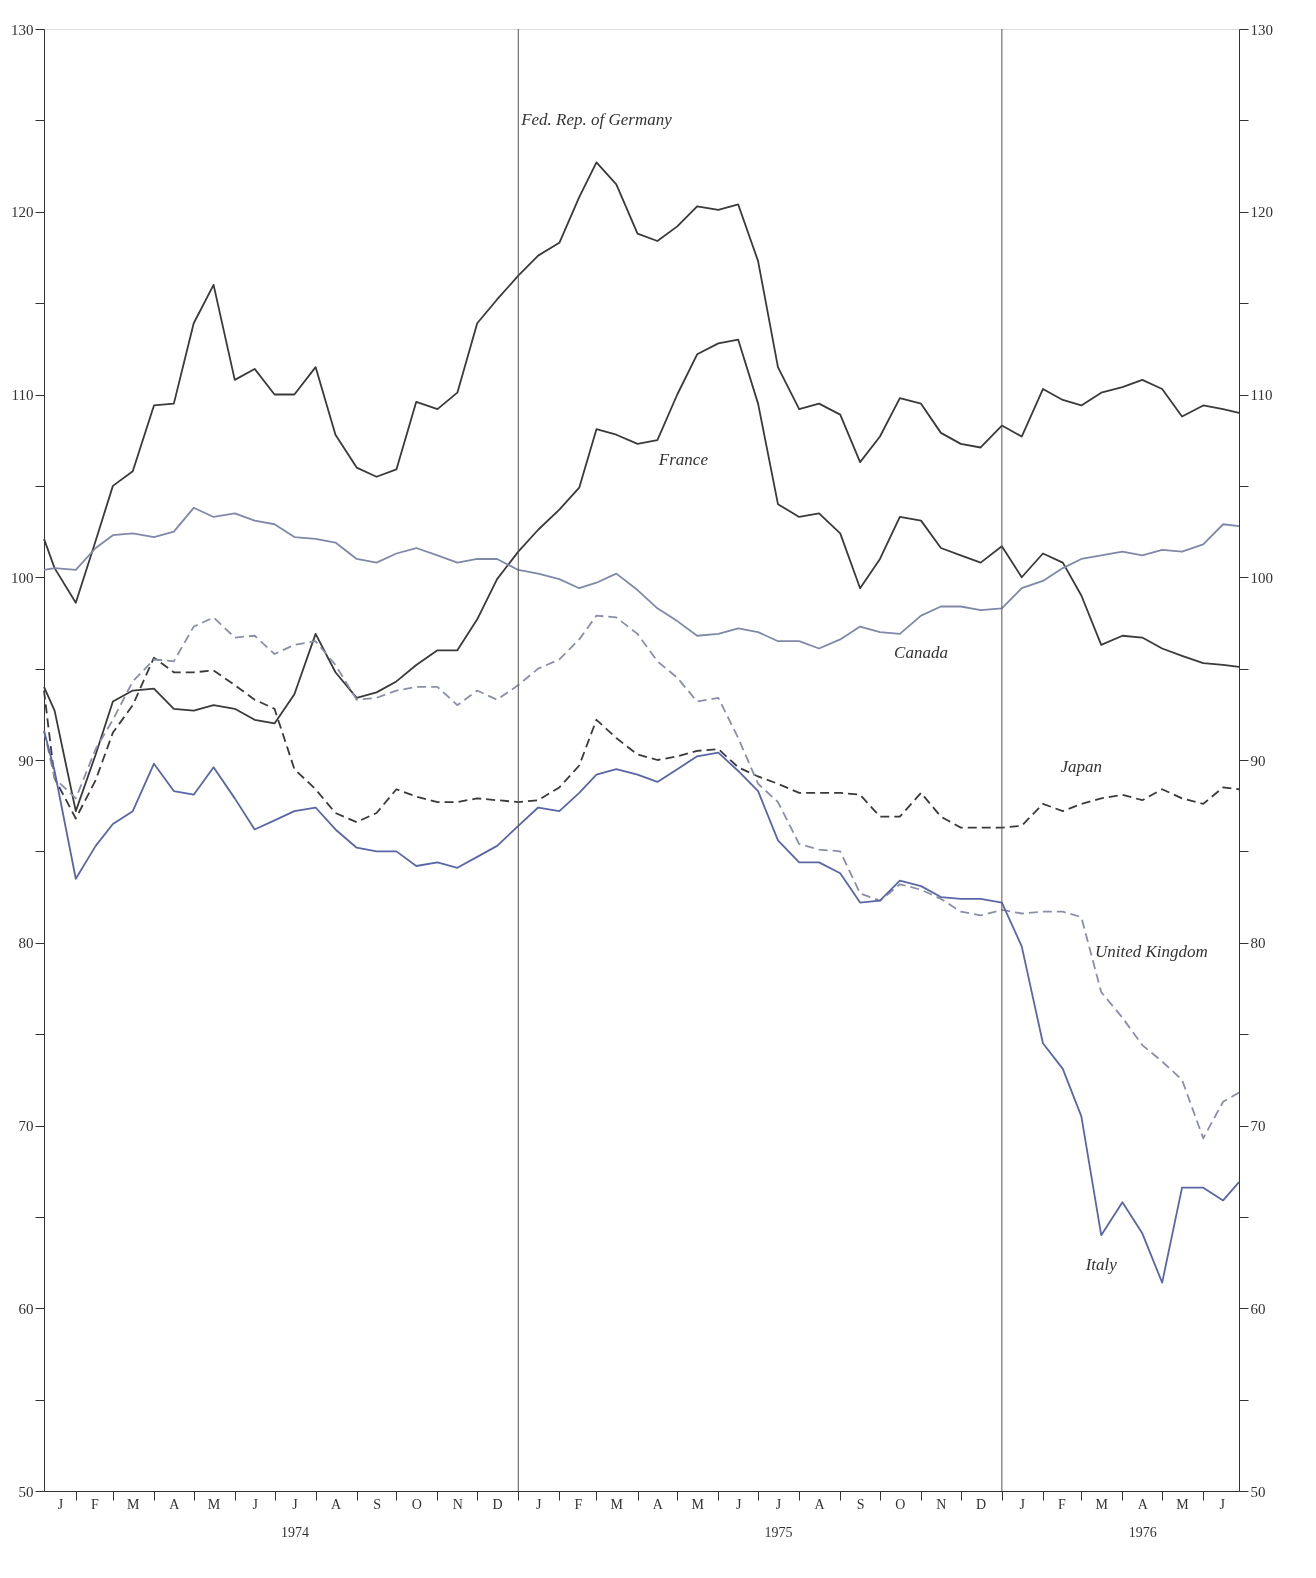 The image size is (1316, 1578). Describe the element at coordinates (294, 1518) in the screenshot. I see `x-tick-label: J 1974` at that location.